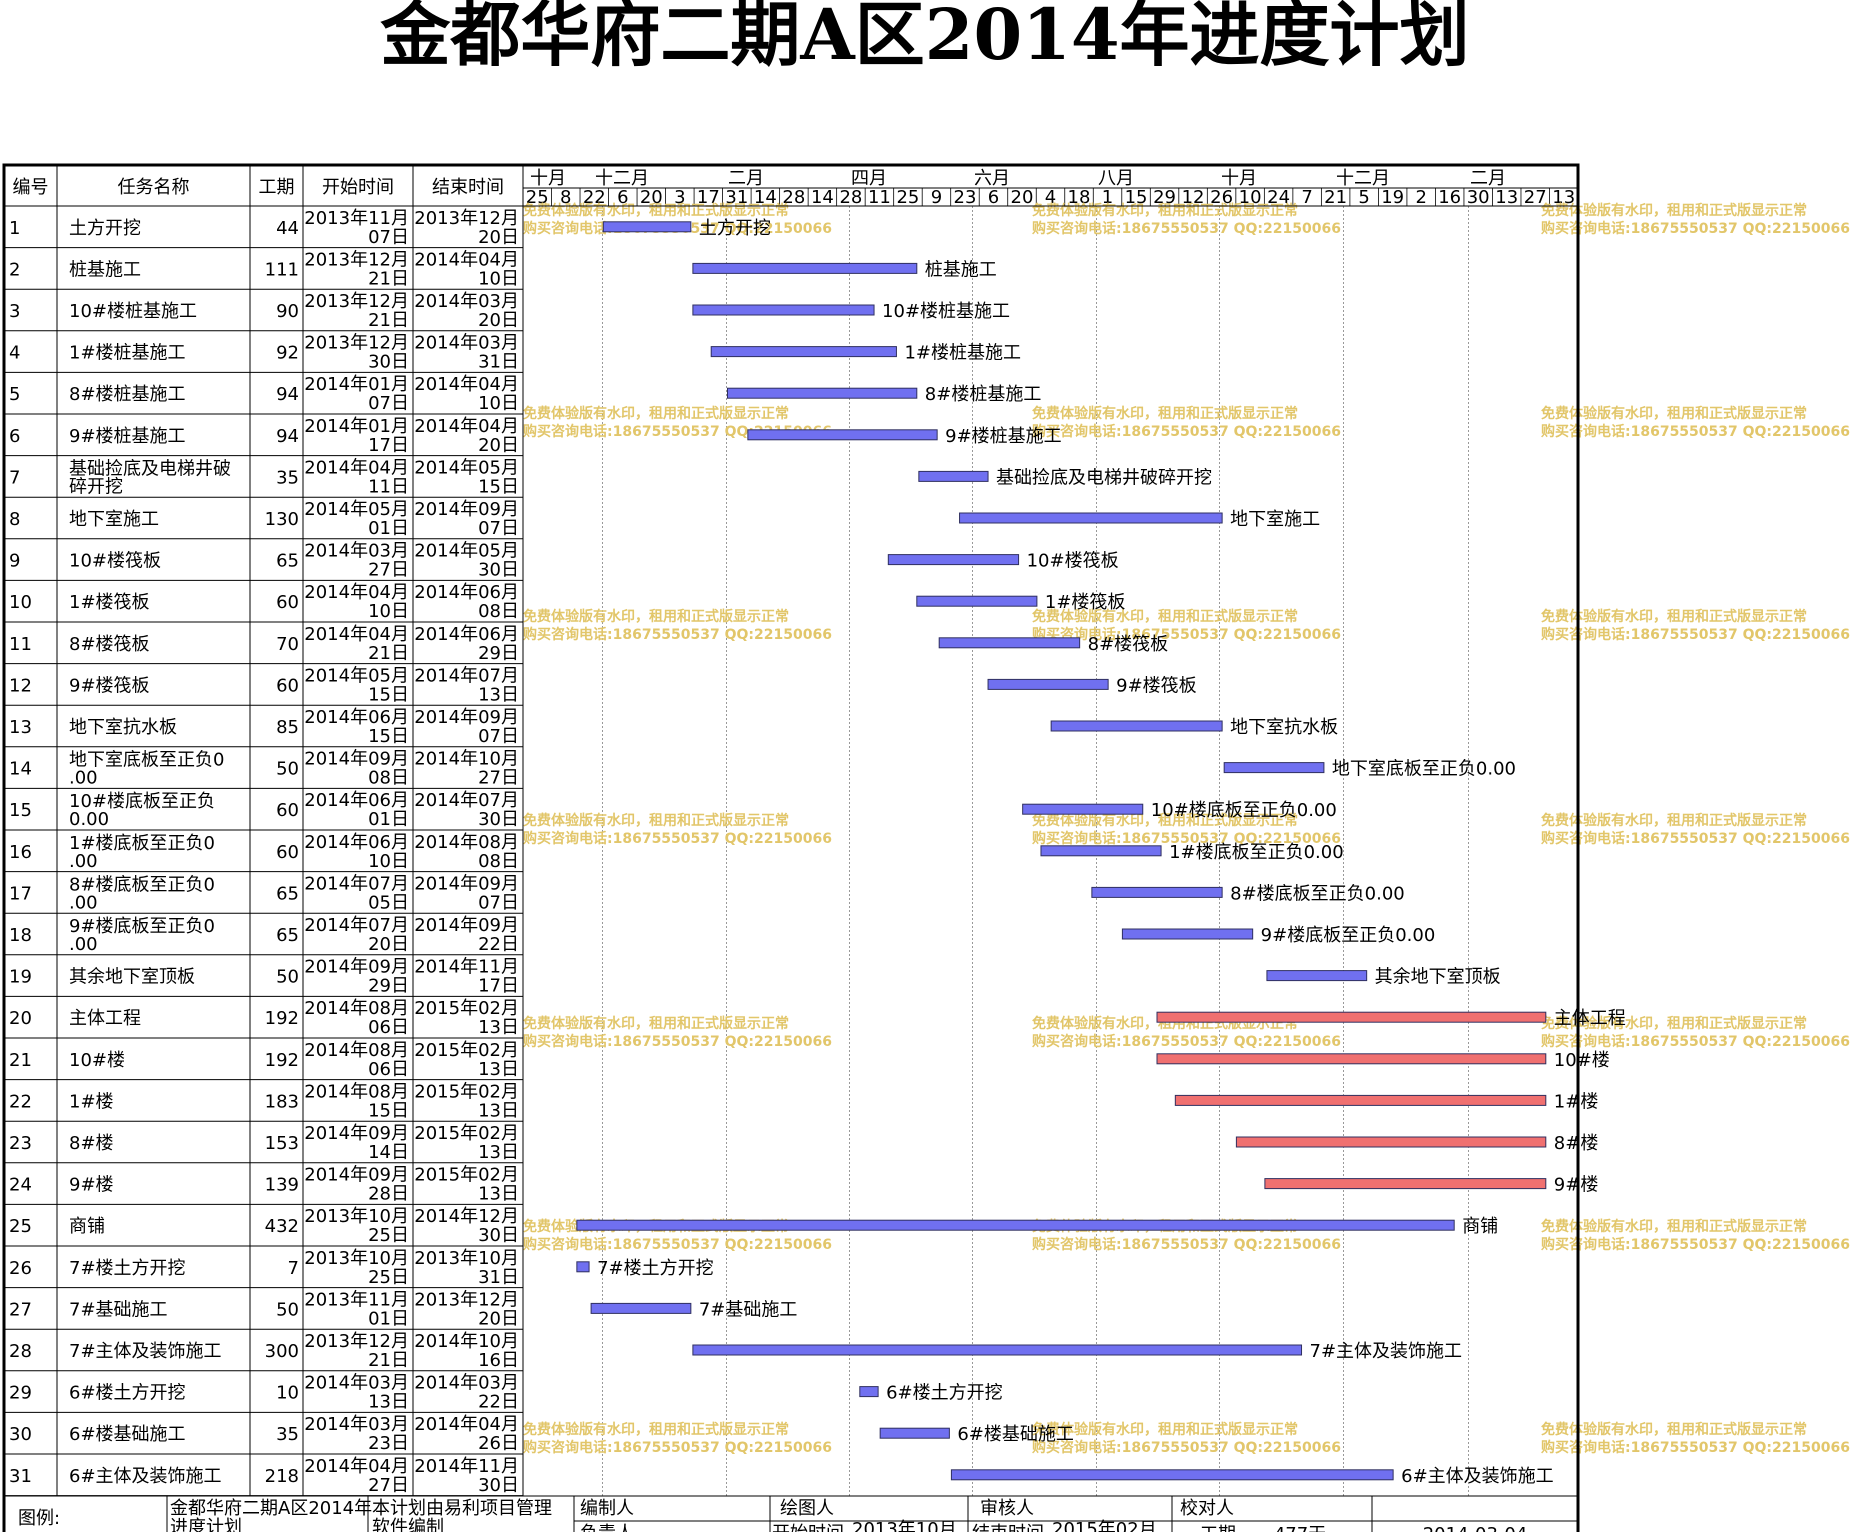 Image resolution: width=1850 pixels, height=1532 pixels. I want to click on timeline-tick-label: 20, so click(651, 197).